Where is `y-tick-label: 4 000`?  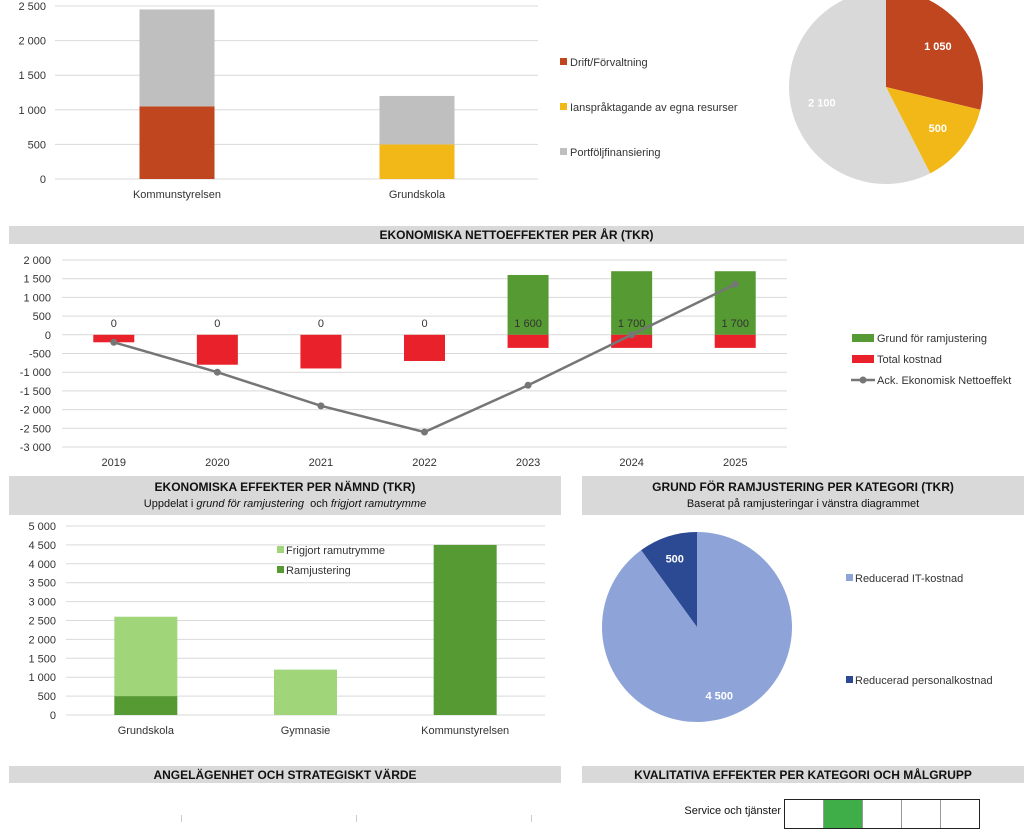
y-tick-label: 4 000 is located at coordinates (42, 565).